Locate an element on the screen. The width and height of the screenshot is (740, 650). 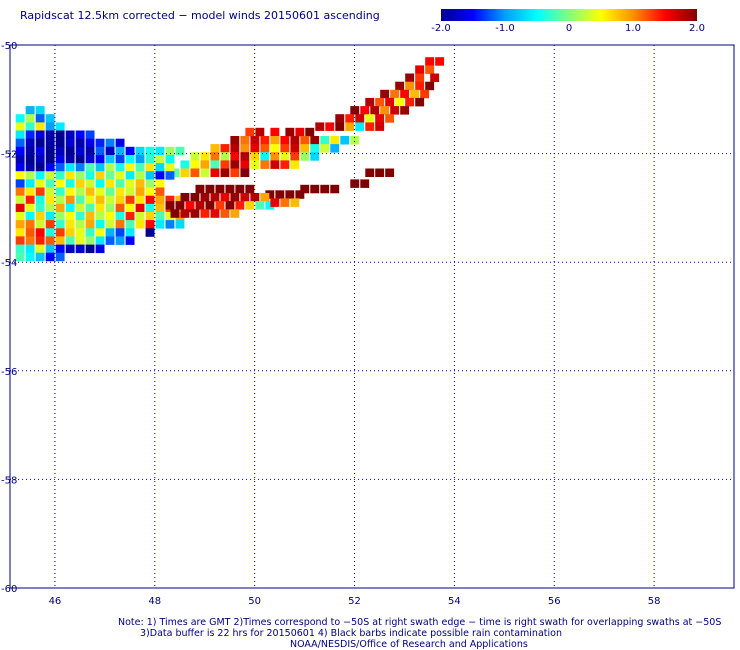
x-tick-label: 56 is located at coordinates (554, 601).